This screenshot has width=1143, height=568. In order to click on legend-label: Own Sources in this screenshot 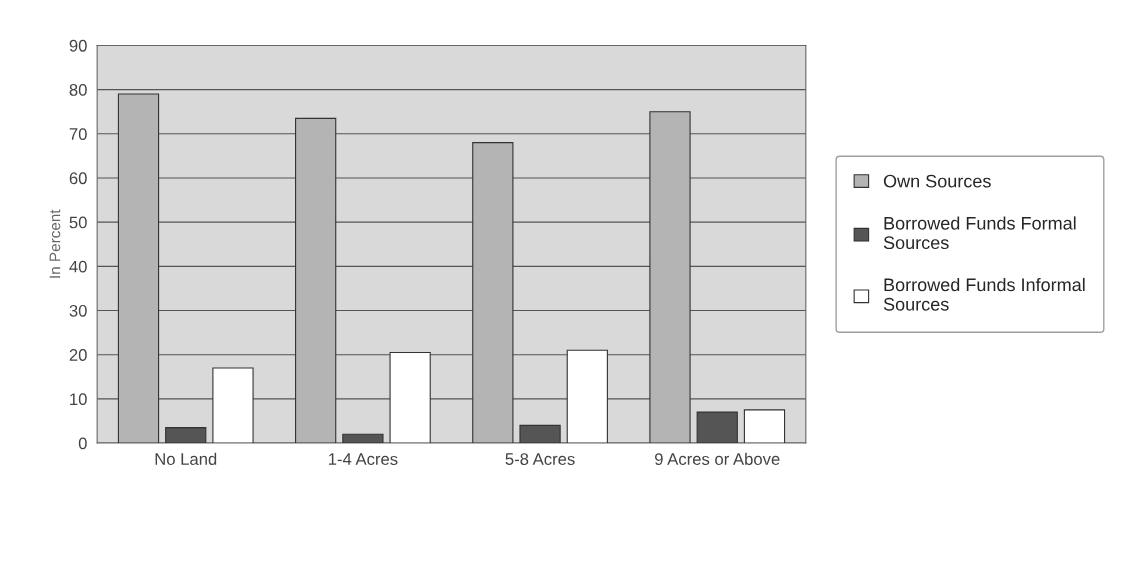, I will do `click(937, 181)`.